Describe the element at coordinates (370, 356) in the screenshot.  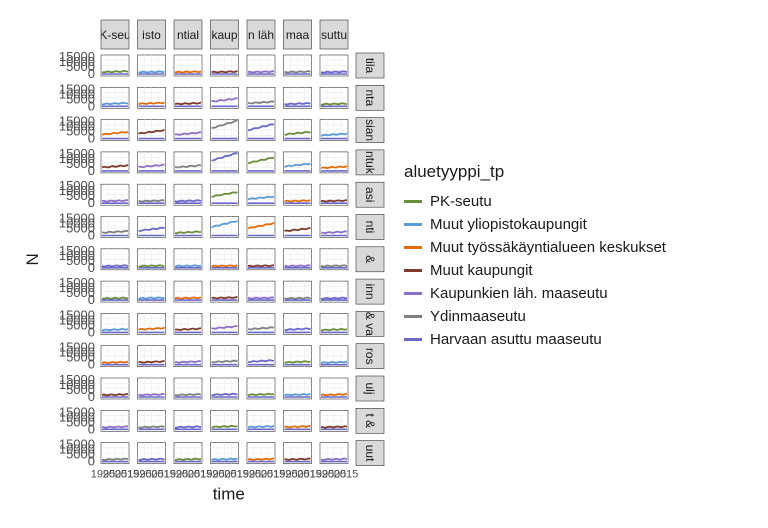
I see `row-strip-label: ros` at that location.